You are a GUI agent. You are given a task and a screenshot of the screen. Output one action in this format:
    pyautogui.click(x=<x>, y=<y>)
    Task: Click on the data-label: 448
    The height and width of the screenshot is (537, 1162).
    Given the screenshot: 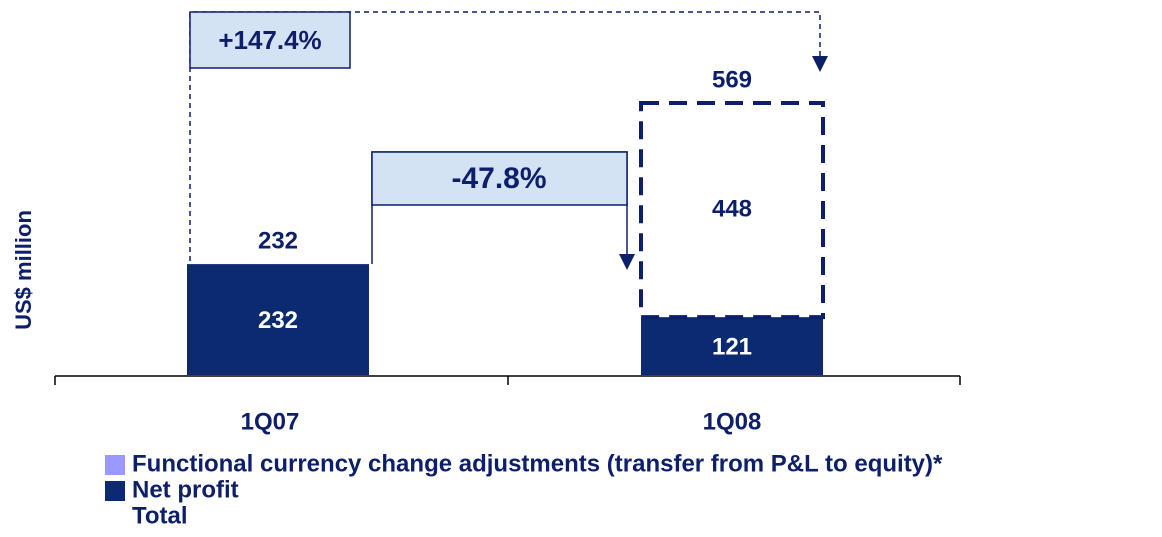 What is the action you would take?
    pyautogui.click(x=732, y=208)
    